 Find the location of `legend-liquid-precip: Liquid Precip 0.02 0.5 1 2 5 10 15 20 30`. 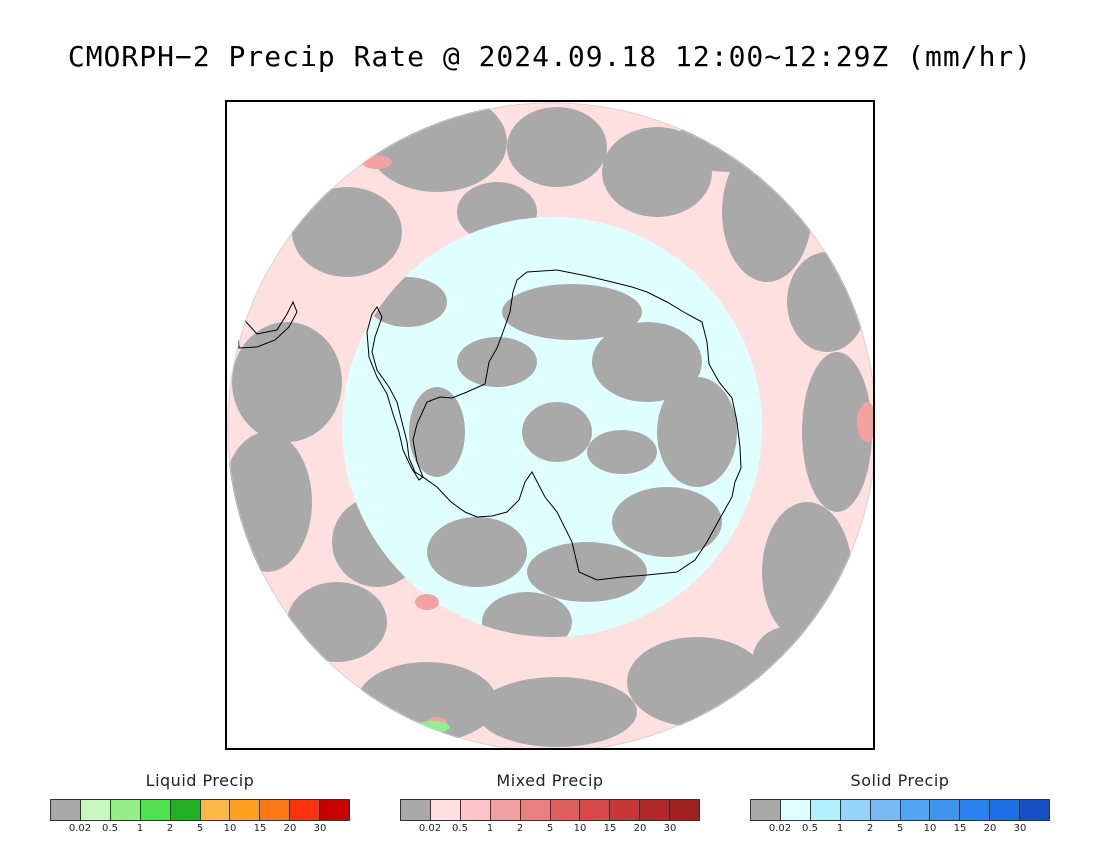

legend-liquid-precip: Liquid Precip 0.02 0.5 1 2 5 10 15 20 30 is located at coordinates (200, 803).